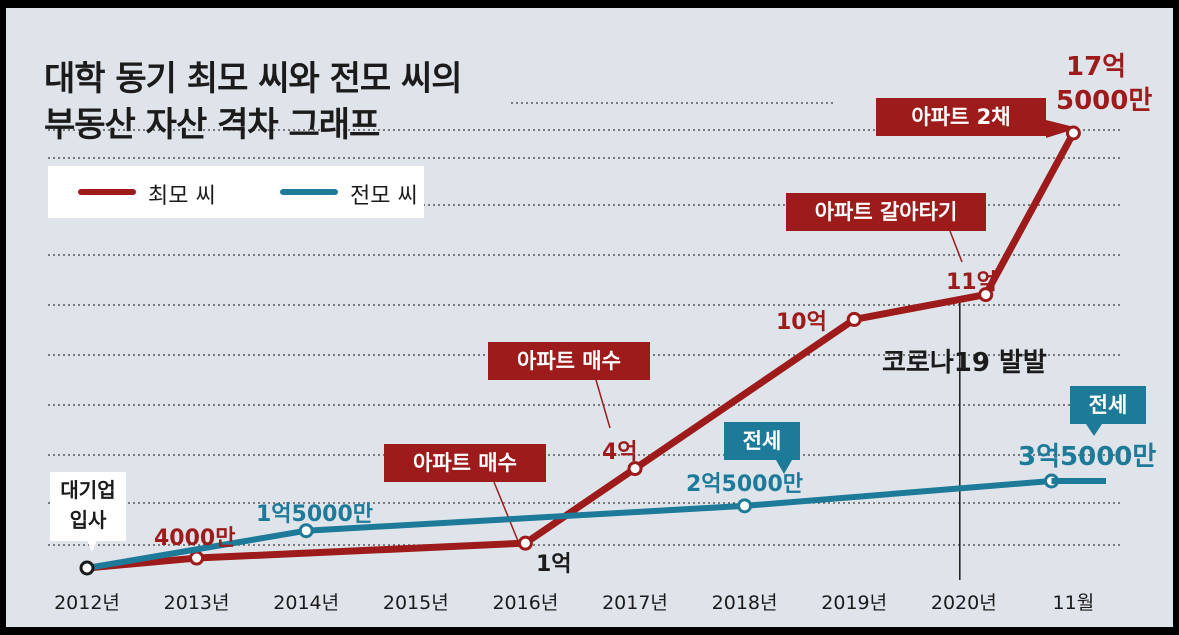 This screenshot has height=635, width=1179. What do you see at coordinates (963, 603) in the screenshot?
I see `x-tick-label: 2020년` at bounding box center [963, 603].